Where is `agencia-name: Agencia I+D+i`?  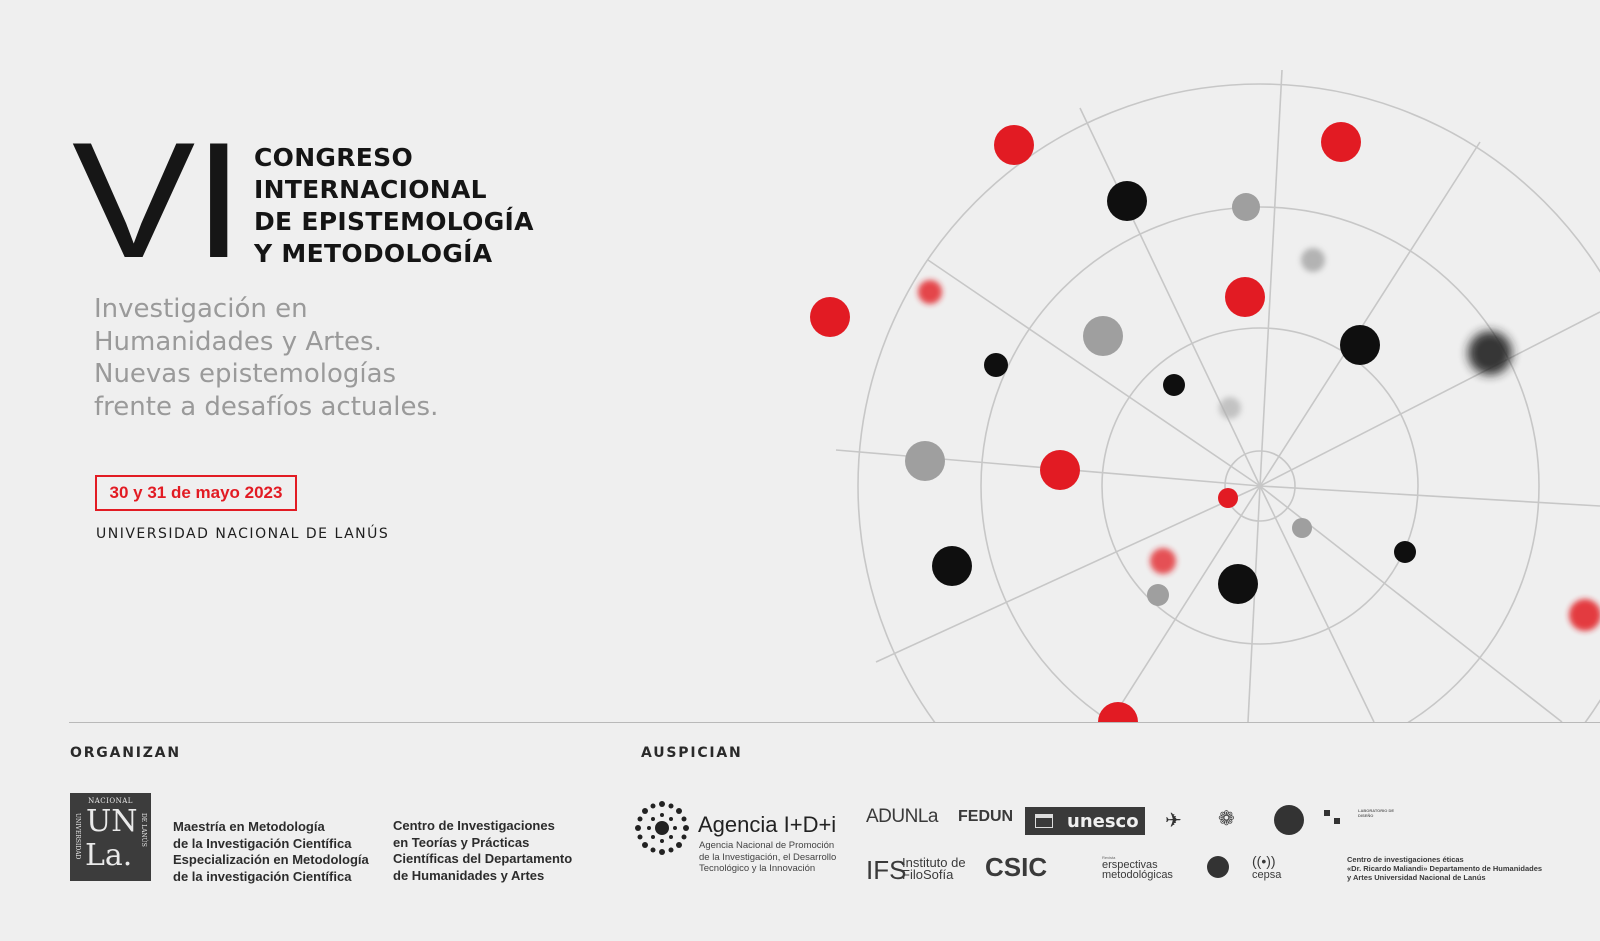
agencia-name: Agencia I+D+i is located at coordinates (767, 824).